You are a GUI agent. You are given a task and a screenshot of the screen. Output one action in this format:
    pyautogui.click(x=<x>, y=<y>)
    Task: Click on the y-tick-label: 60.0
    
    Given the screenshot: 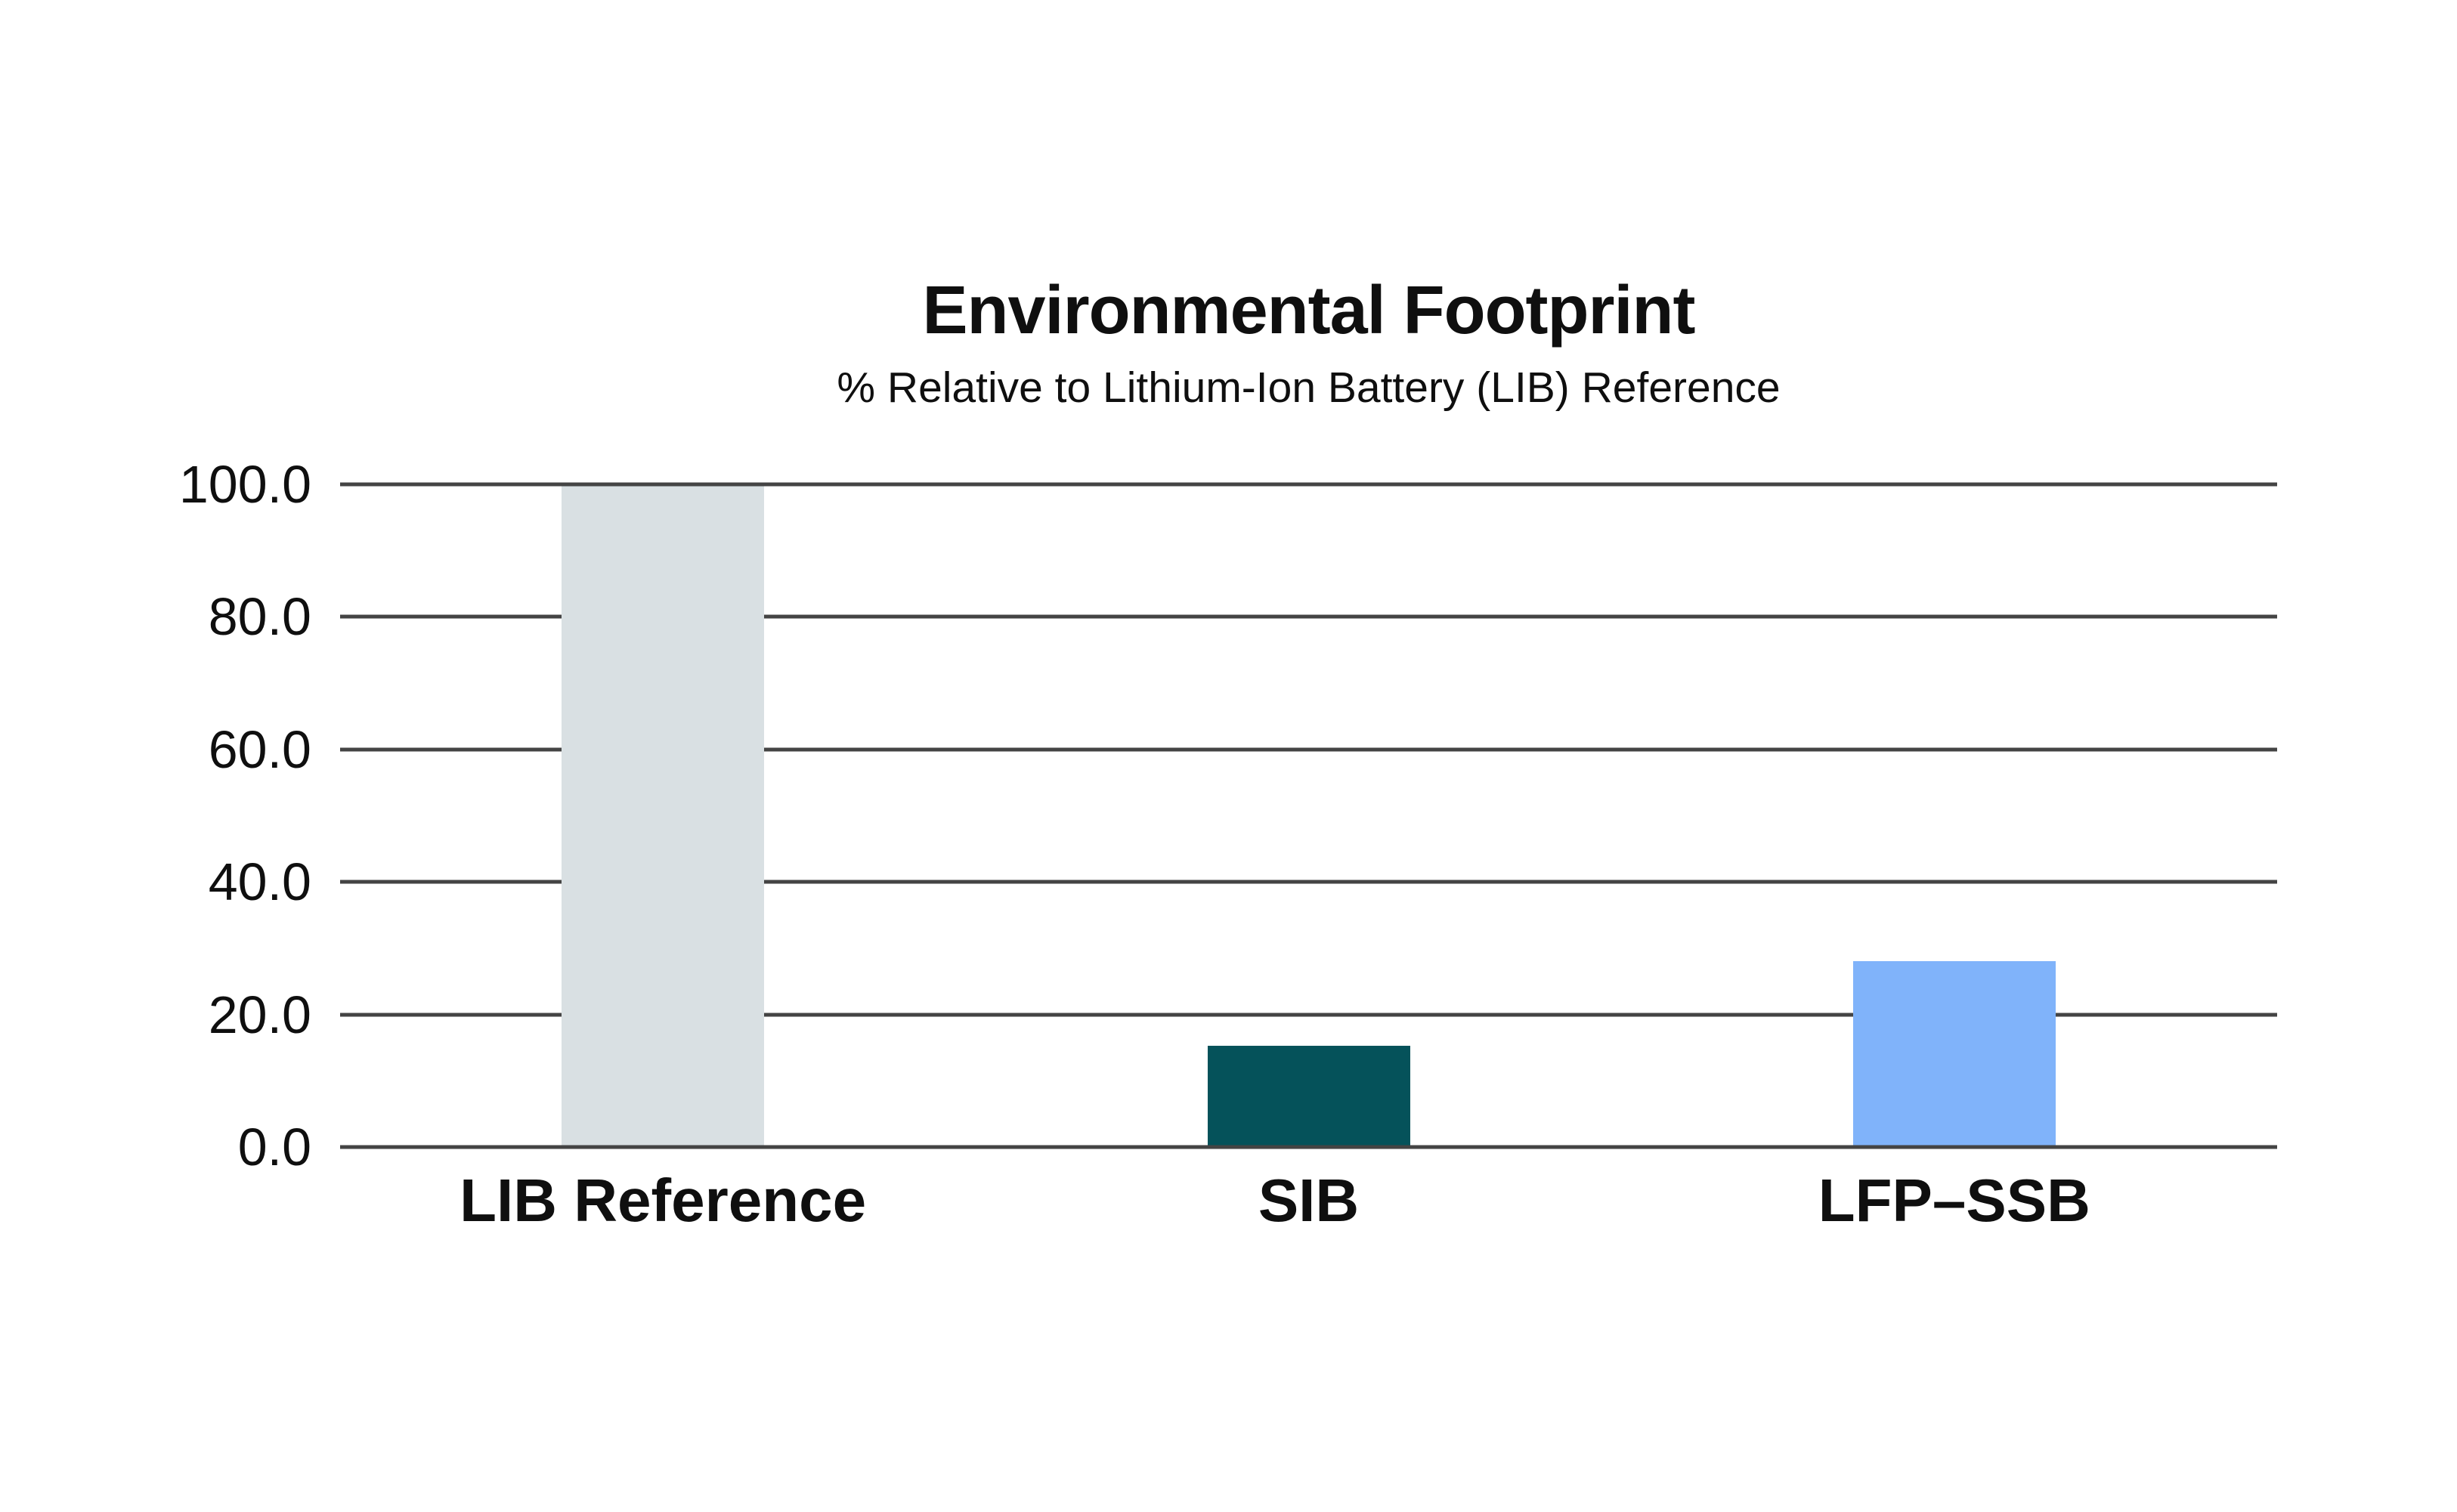 What is the action you would take?
    pyautogui.click(x=260, y=749)
    